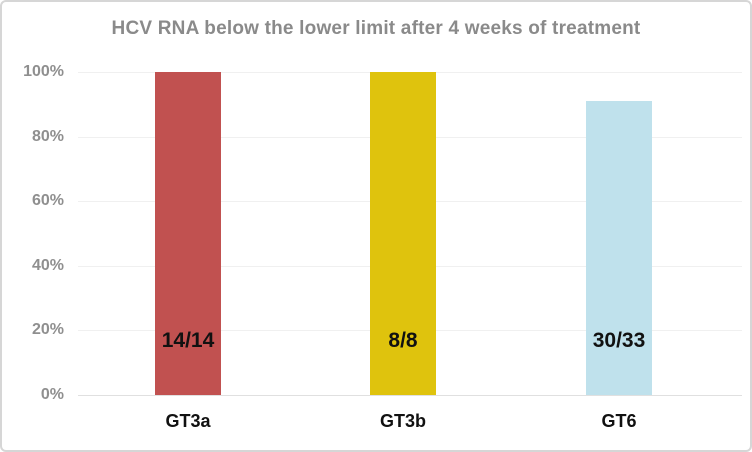  I want to click on y-axis-tick-label: 20%, so click(47, 329).